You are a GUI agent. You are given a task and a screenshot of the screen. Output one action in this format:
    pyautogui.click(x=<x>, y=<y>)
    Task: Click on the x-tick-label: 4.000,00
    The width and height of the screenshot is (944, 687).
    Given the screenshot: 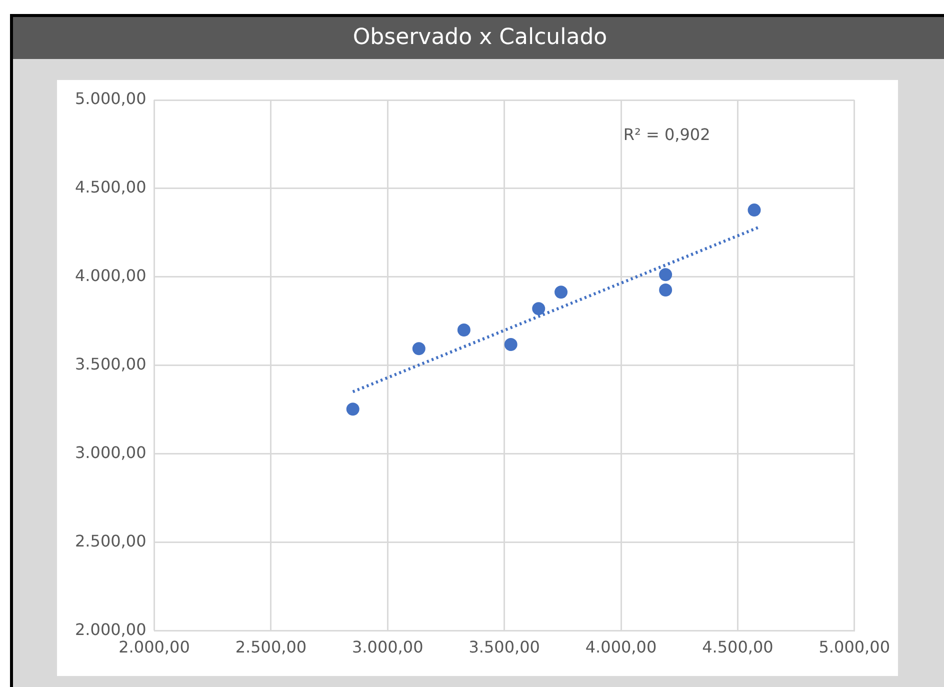 What is the action you would take?
    pyautogui.click(x=621, y=647)
    